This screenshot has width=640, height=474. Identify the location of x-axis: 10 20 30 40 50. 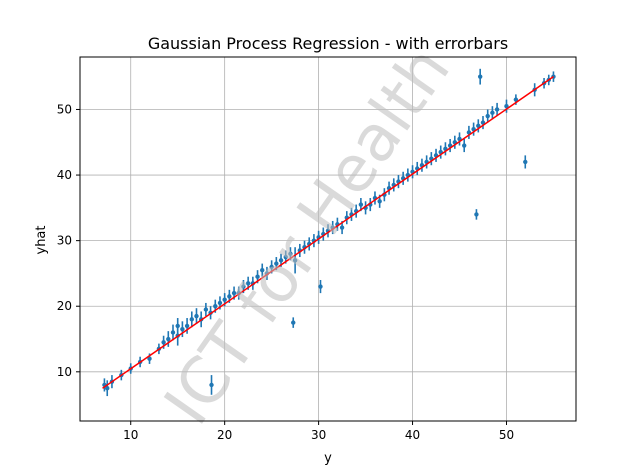
(318, 431).